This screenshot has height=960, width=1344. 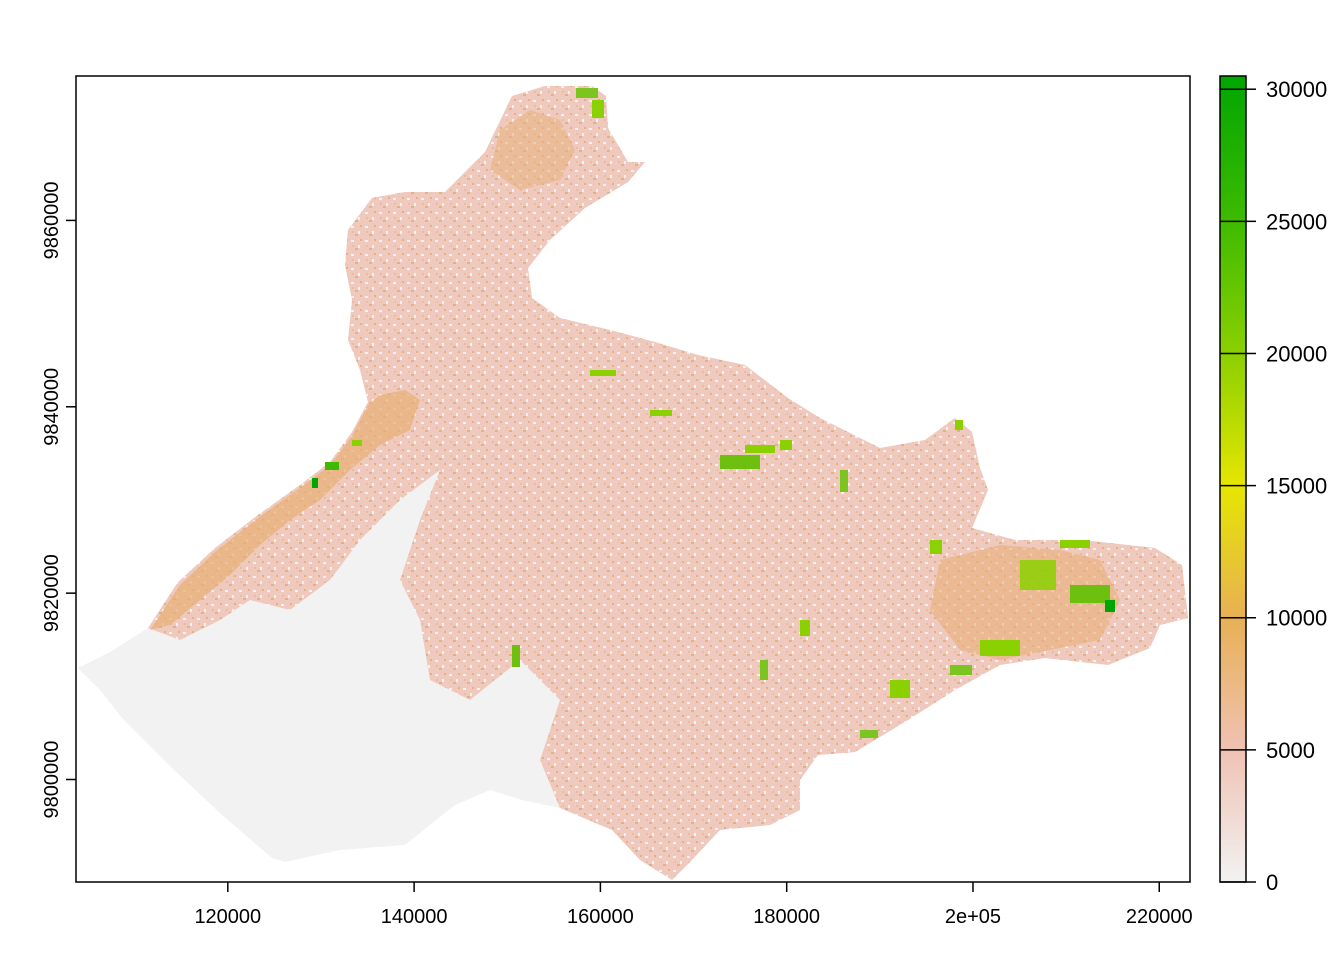 I want to click on region-orange-west-strip, so click(x=285, y=510).